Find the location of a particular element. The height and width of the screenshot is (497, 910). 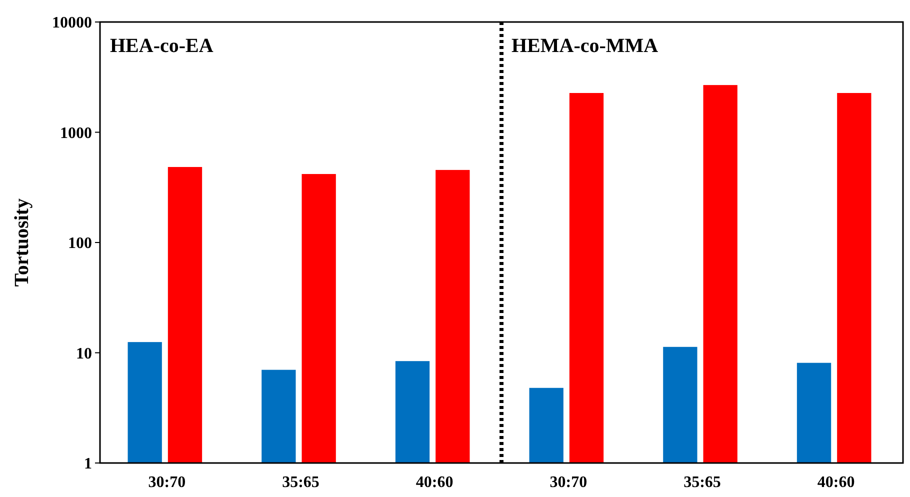

y-tick-label: 10 is located at coordinates (84, 353).